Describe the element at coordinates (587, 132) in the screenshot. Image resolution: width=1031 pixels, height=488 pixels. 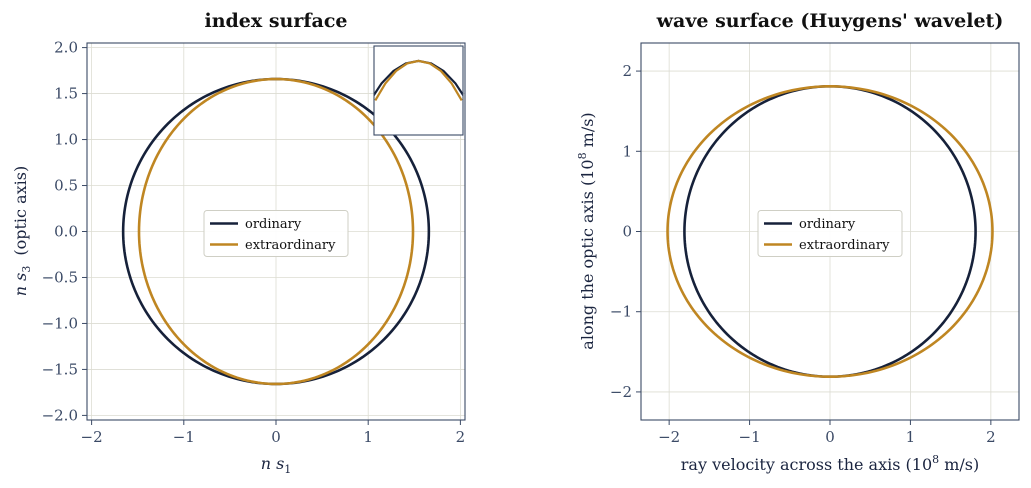
I see `wave-ylabel-suffix: m/s)` at that location.